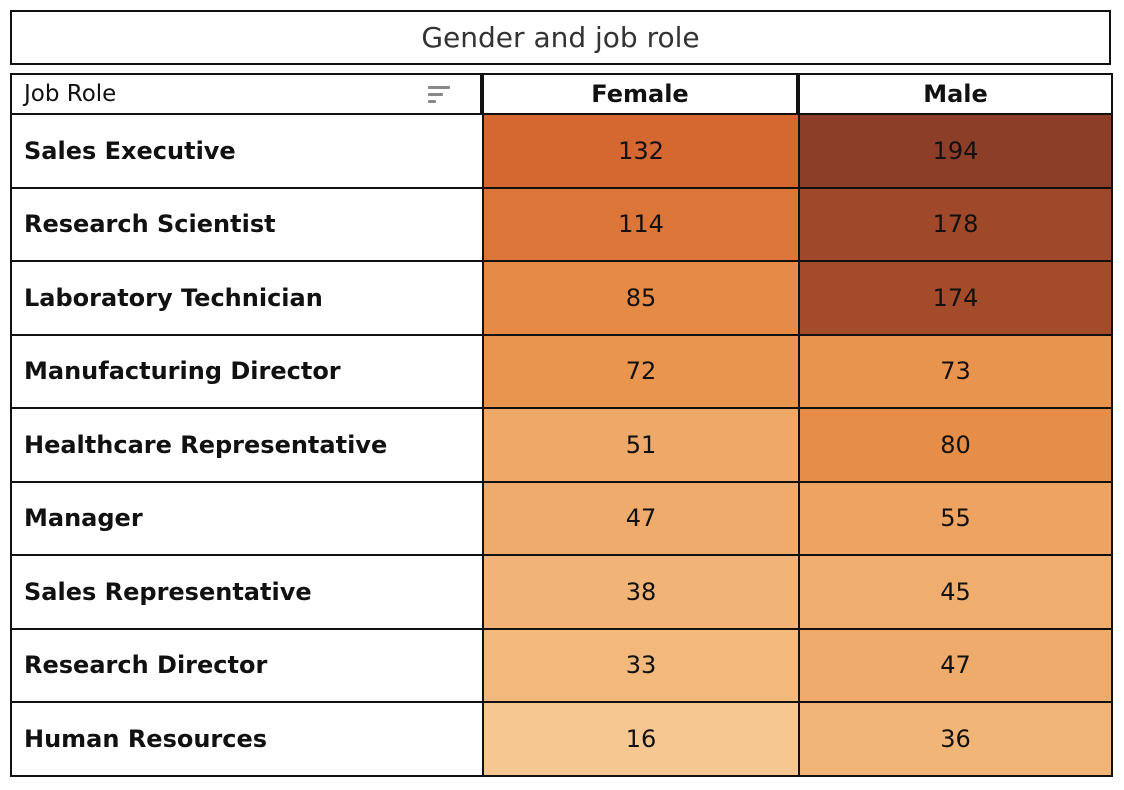  I want to click on row-label: Manufacturing Director, so click(246, 372).